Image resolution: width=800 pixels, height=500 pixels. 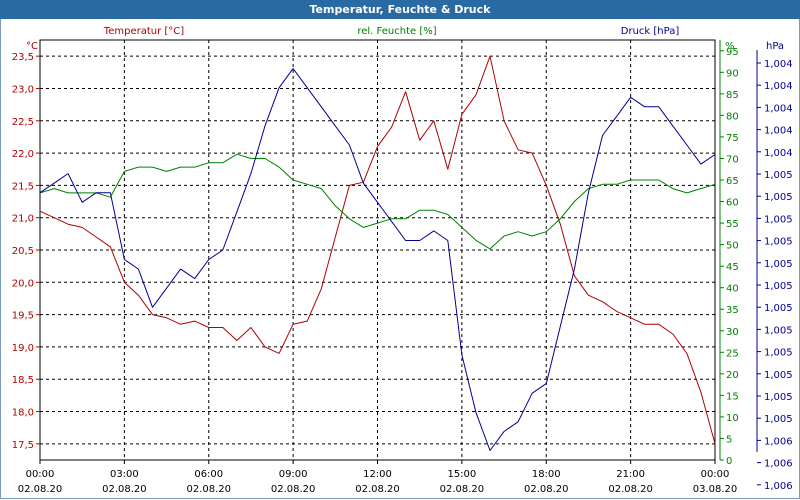 I want to click on tick-label-humidity: 35, so click(x=732, y=310).